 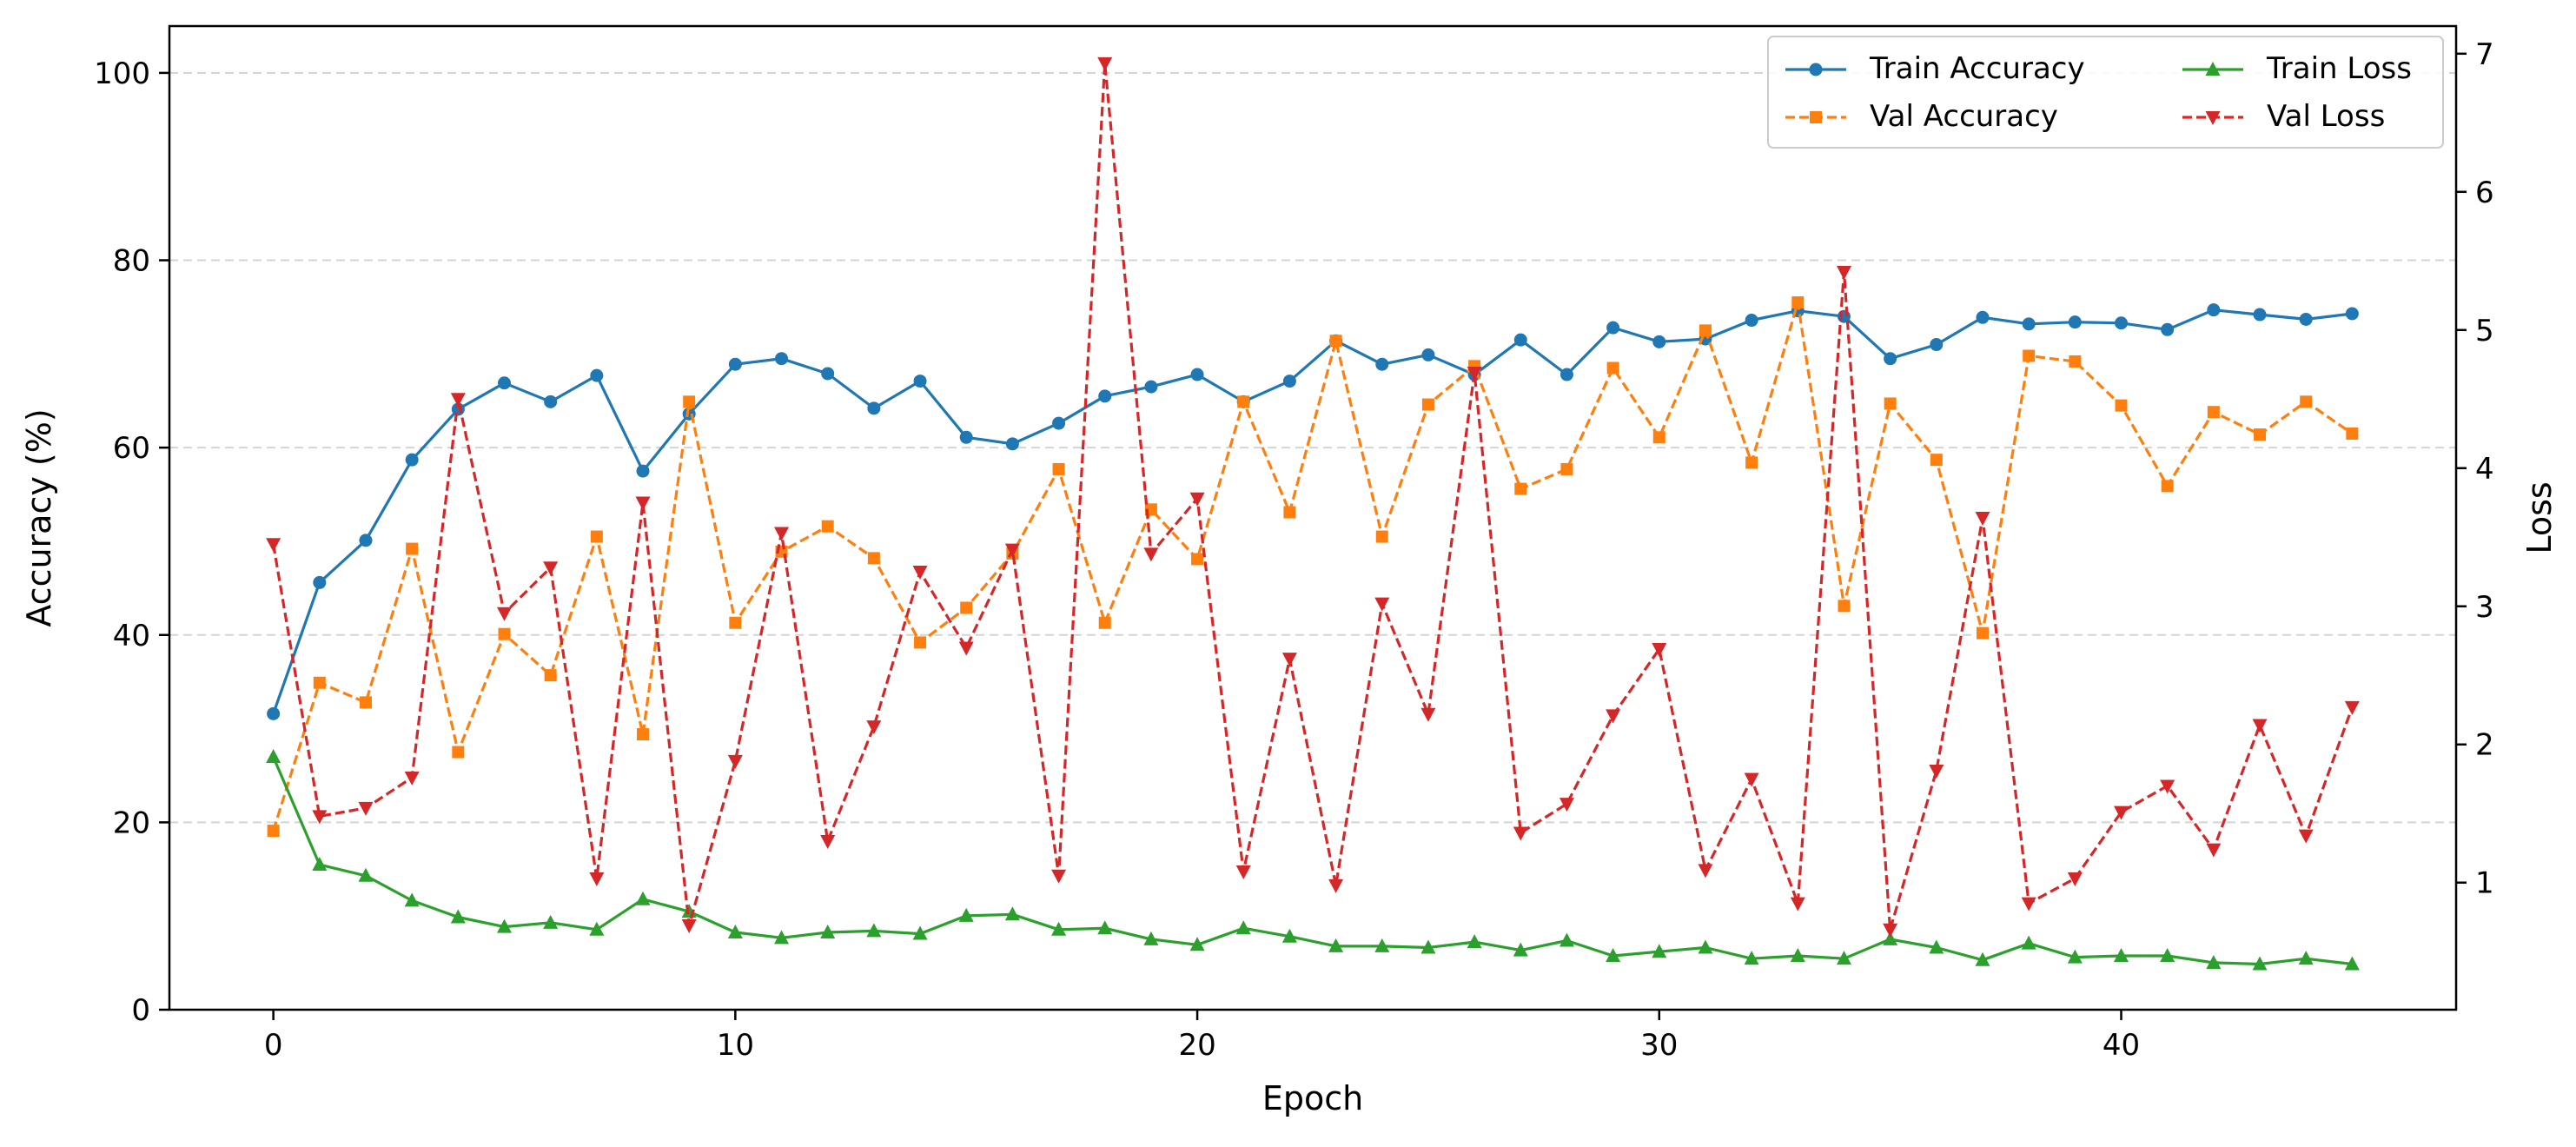 I want to click on legend-box, so click(x=2105, y=92).